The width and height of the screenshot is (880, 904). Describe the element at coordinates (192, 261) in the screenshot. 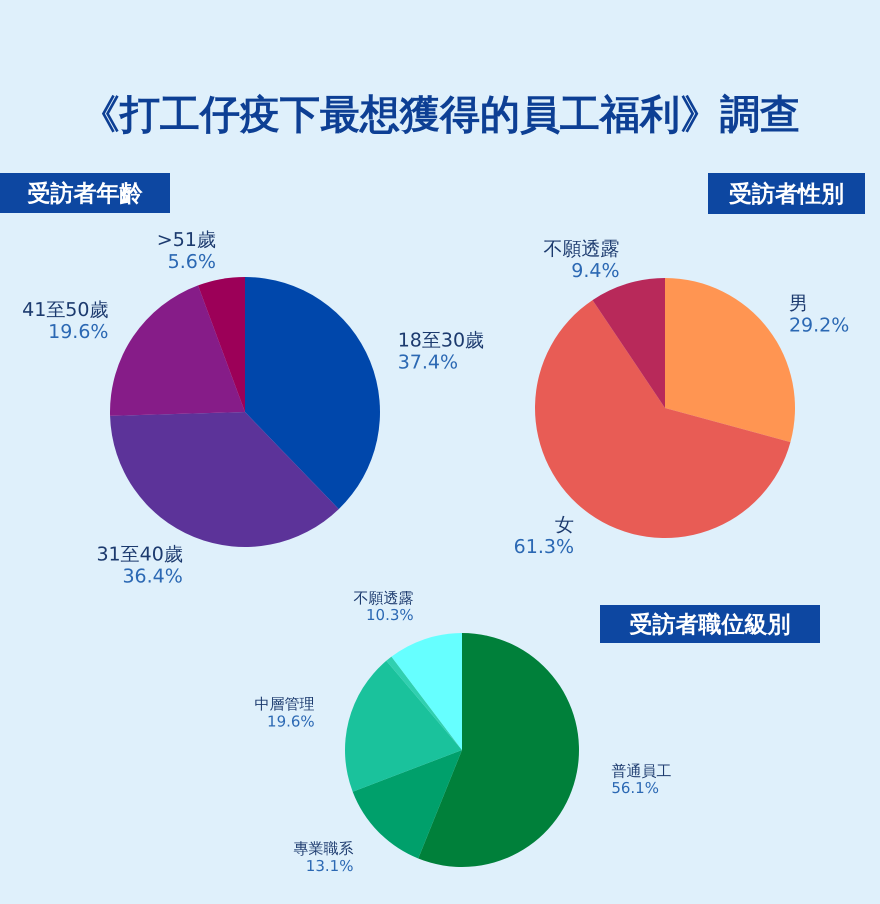

I see `data-label: 5.6%` at that location.